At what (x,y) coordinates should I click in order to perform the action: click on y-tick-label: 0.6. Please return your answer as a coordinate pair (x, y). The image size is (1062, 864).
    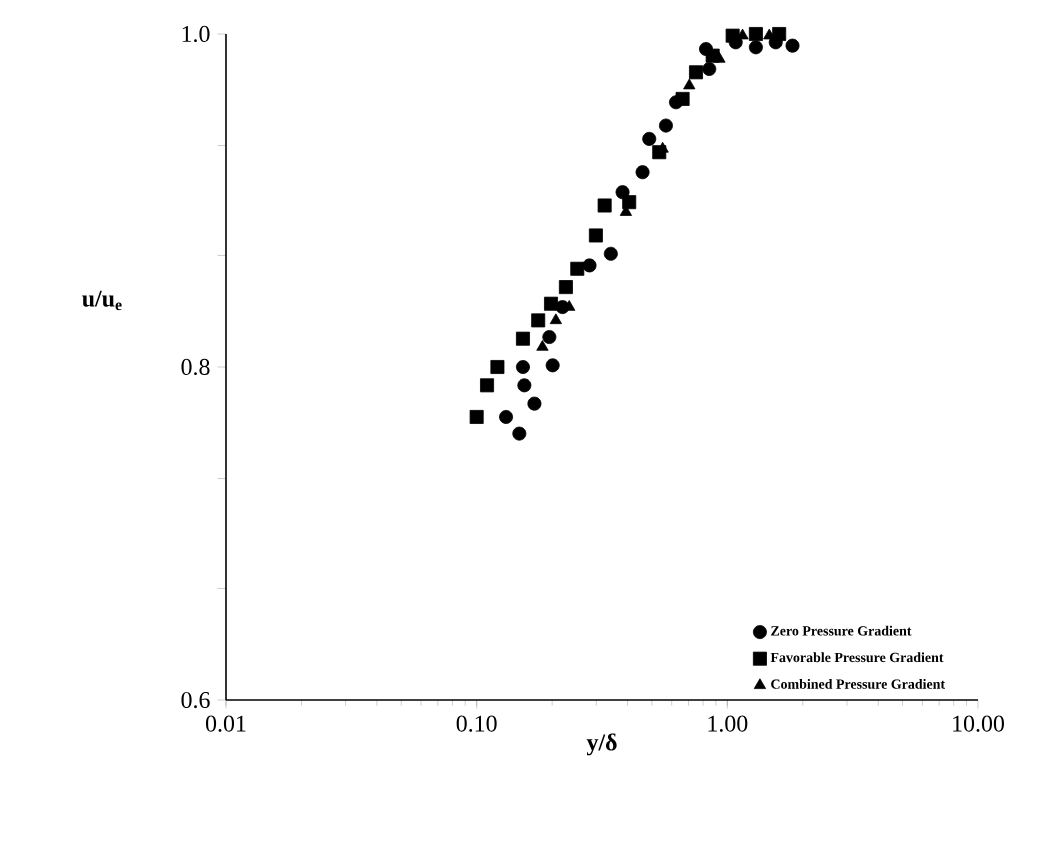
    Looking at the image, I should click on (195, 700).